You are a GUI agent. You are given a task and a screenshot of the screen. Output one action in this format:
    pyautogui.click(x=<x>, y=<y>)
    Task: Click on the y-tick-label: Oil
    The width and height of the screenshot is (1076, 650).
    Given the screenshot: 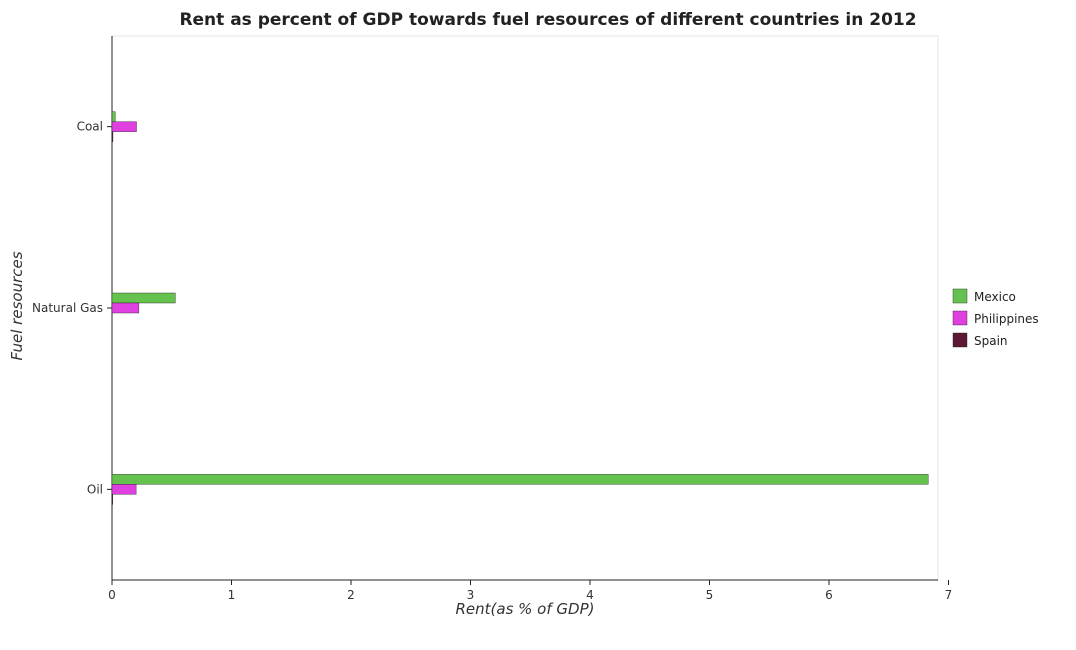 What is the action you would take?
    pyautogui.click(x=95, y=489)
    